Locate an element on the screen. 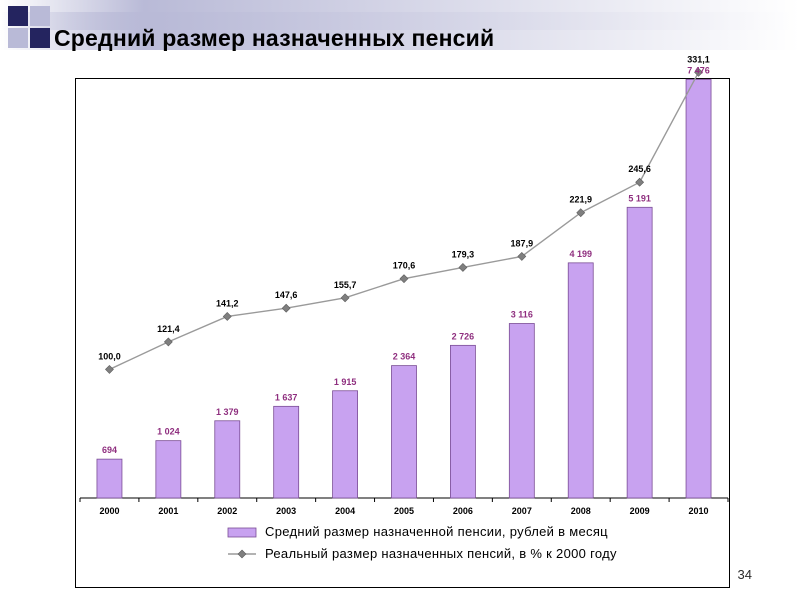  x-tick-label: 2001 is located at coordinates (168, 511).